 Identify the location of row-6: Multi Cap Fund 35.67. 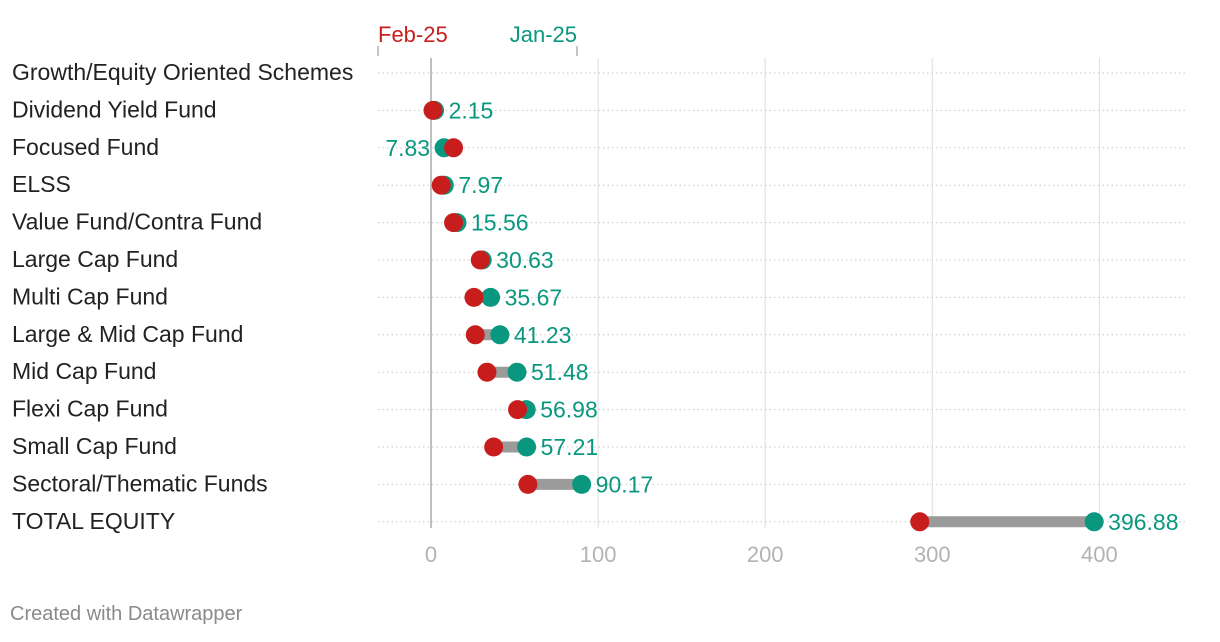
(600, 296).